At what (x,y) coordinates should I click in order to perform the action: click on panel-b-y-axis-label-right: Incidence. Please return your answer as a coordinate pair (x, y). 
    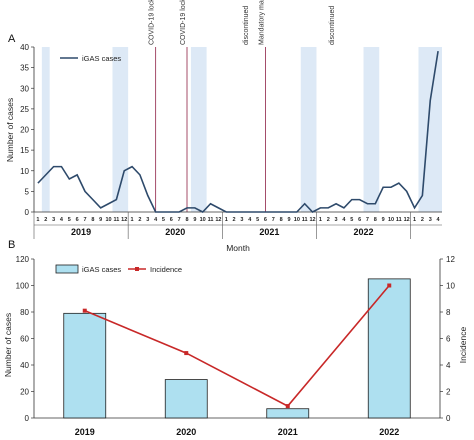
    Looking at the image, I should click on (463, 345).